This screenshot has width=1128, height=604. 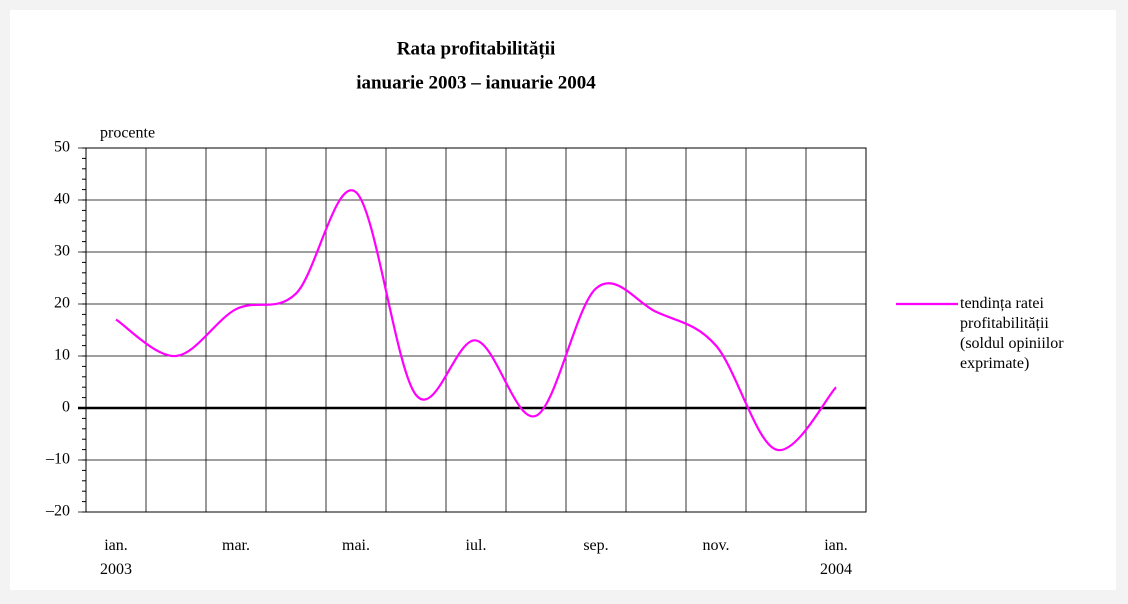 What do you see at coordinates (57, 459) in the screenshot?
I see `y-tick-label: –10` at bounding box center [57, 459].